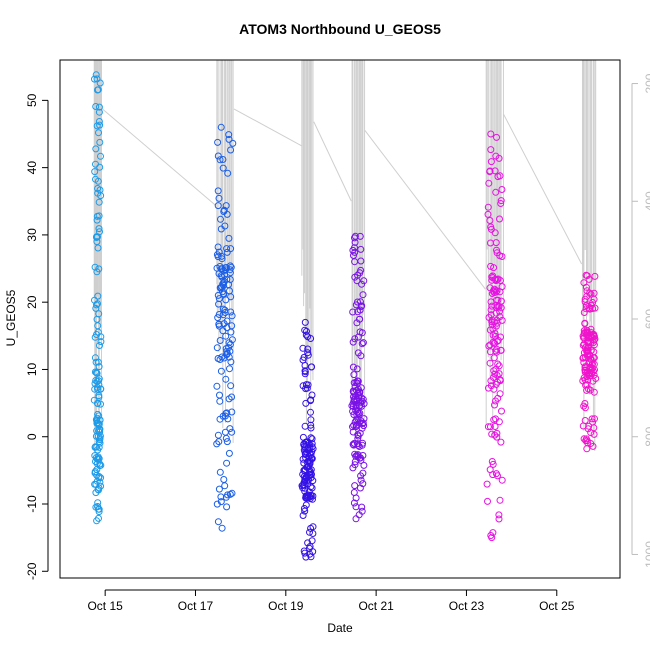 This screenshot has width=650, height=650. I want to click on x-axis-label: Date, so click(340, 628).